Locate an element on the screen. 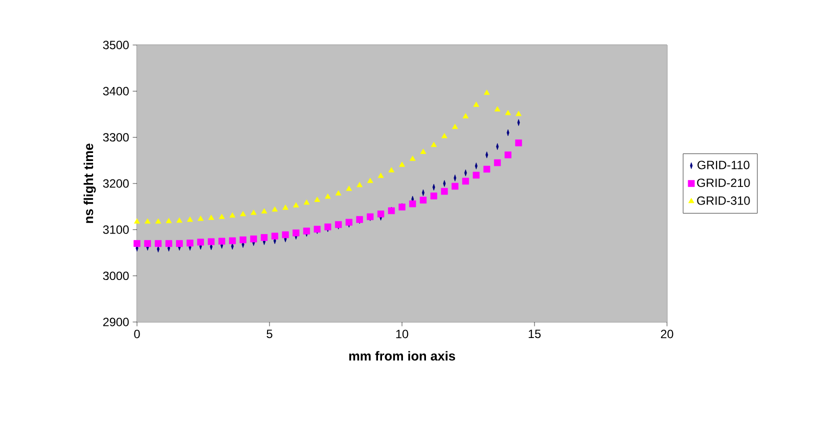 Image resolution: width=831 pixels, height=432 pixels. y-tick-label: 3200 is located at coordinates (116, 183).